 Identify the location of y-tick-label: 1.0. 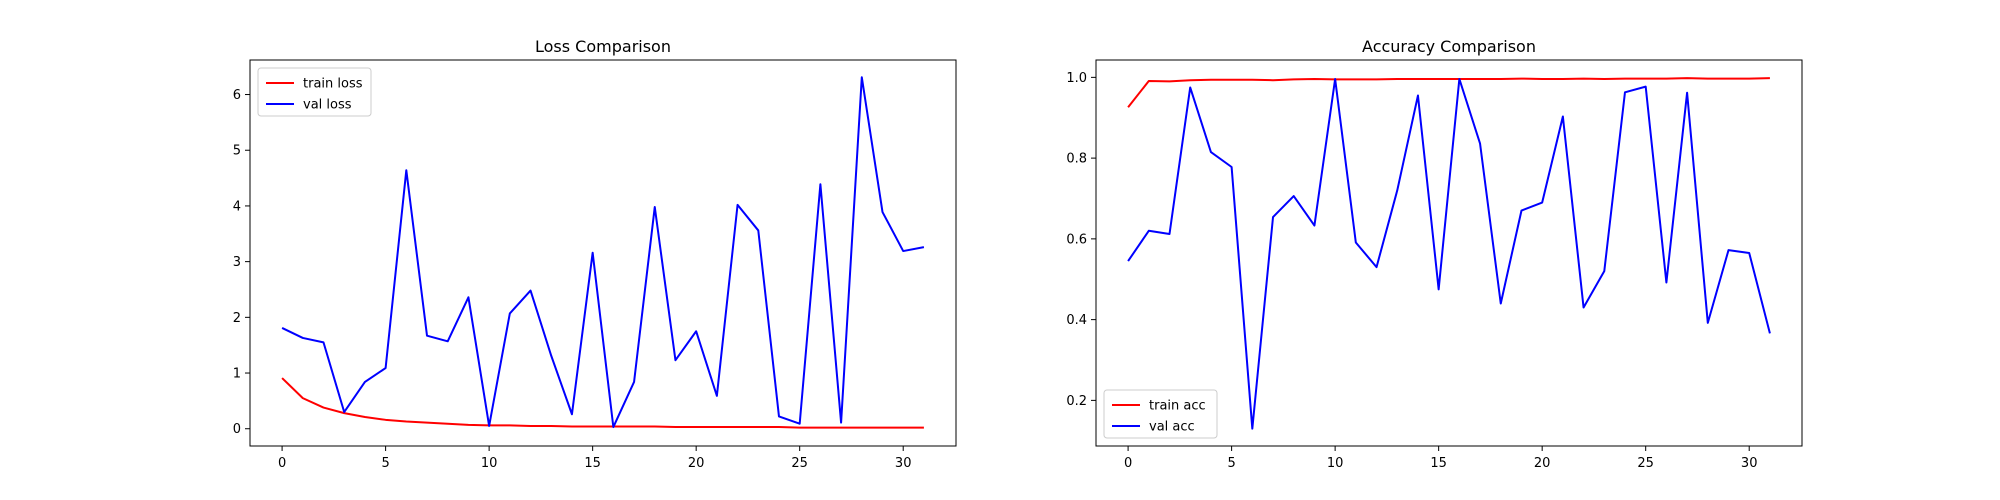
(1076, 78).